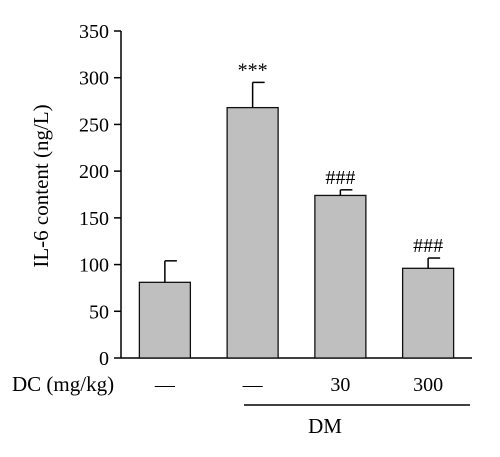 The image size is (500, 457). Describe the element at coordinates (100, 195) in the screenshot. I see `y-axis-ticks: 0 50 100 150 200 250 300 350` at that location.